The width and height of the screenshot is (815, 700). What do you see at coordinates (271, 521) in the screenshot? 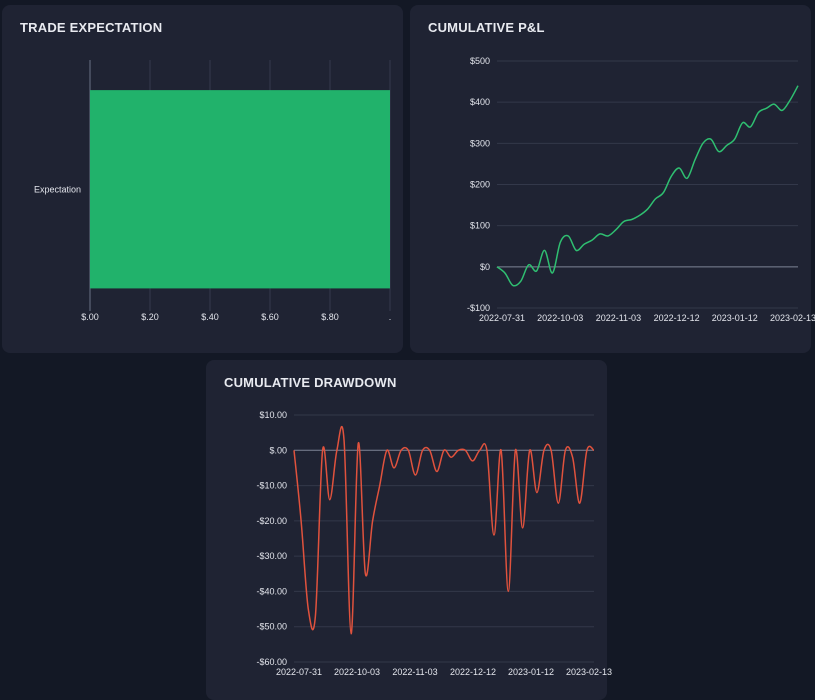
I see `y-tick-label: -$20.00` at bounding box center [271, 521].